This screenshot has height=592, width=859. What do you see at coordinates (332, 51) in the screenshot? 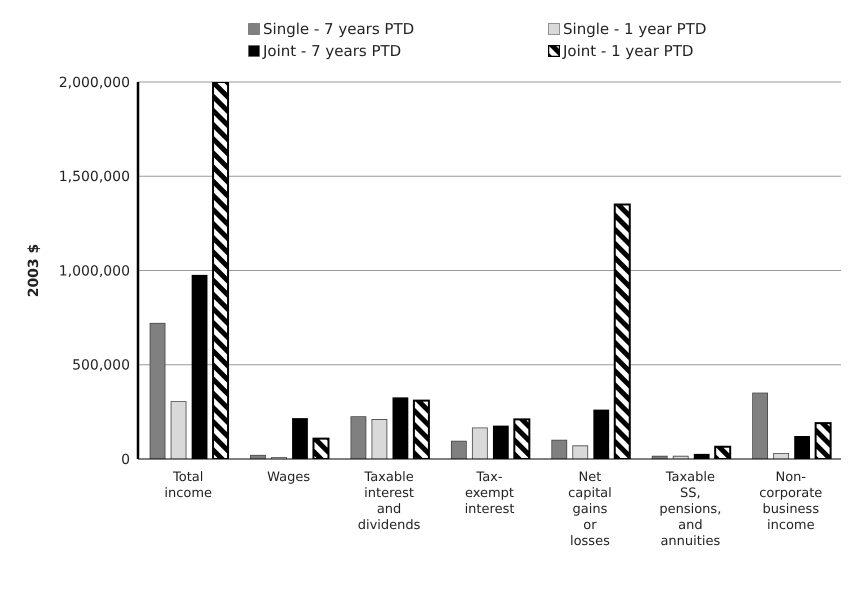
I see `legend-label: Joint - 7 years PTD` at bounding box center [332, 51].